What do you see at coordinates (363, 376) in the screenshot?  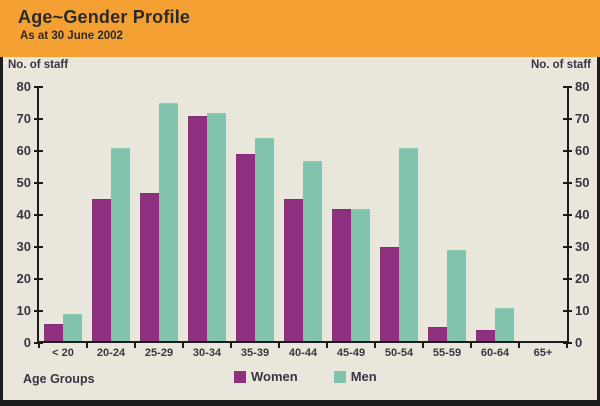 I see `legend-label-men: Men` at bounding box center [363, 376].